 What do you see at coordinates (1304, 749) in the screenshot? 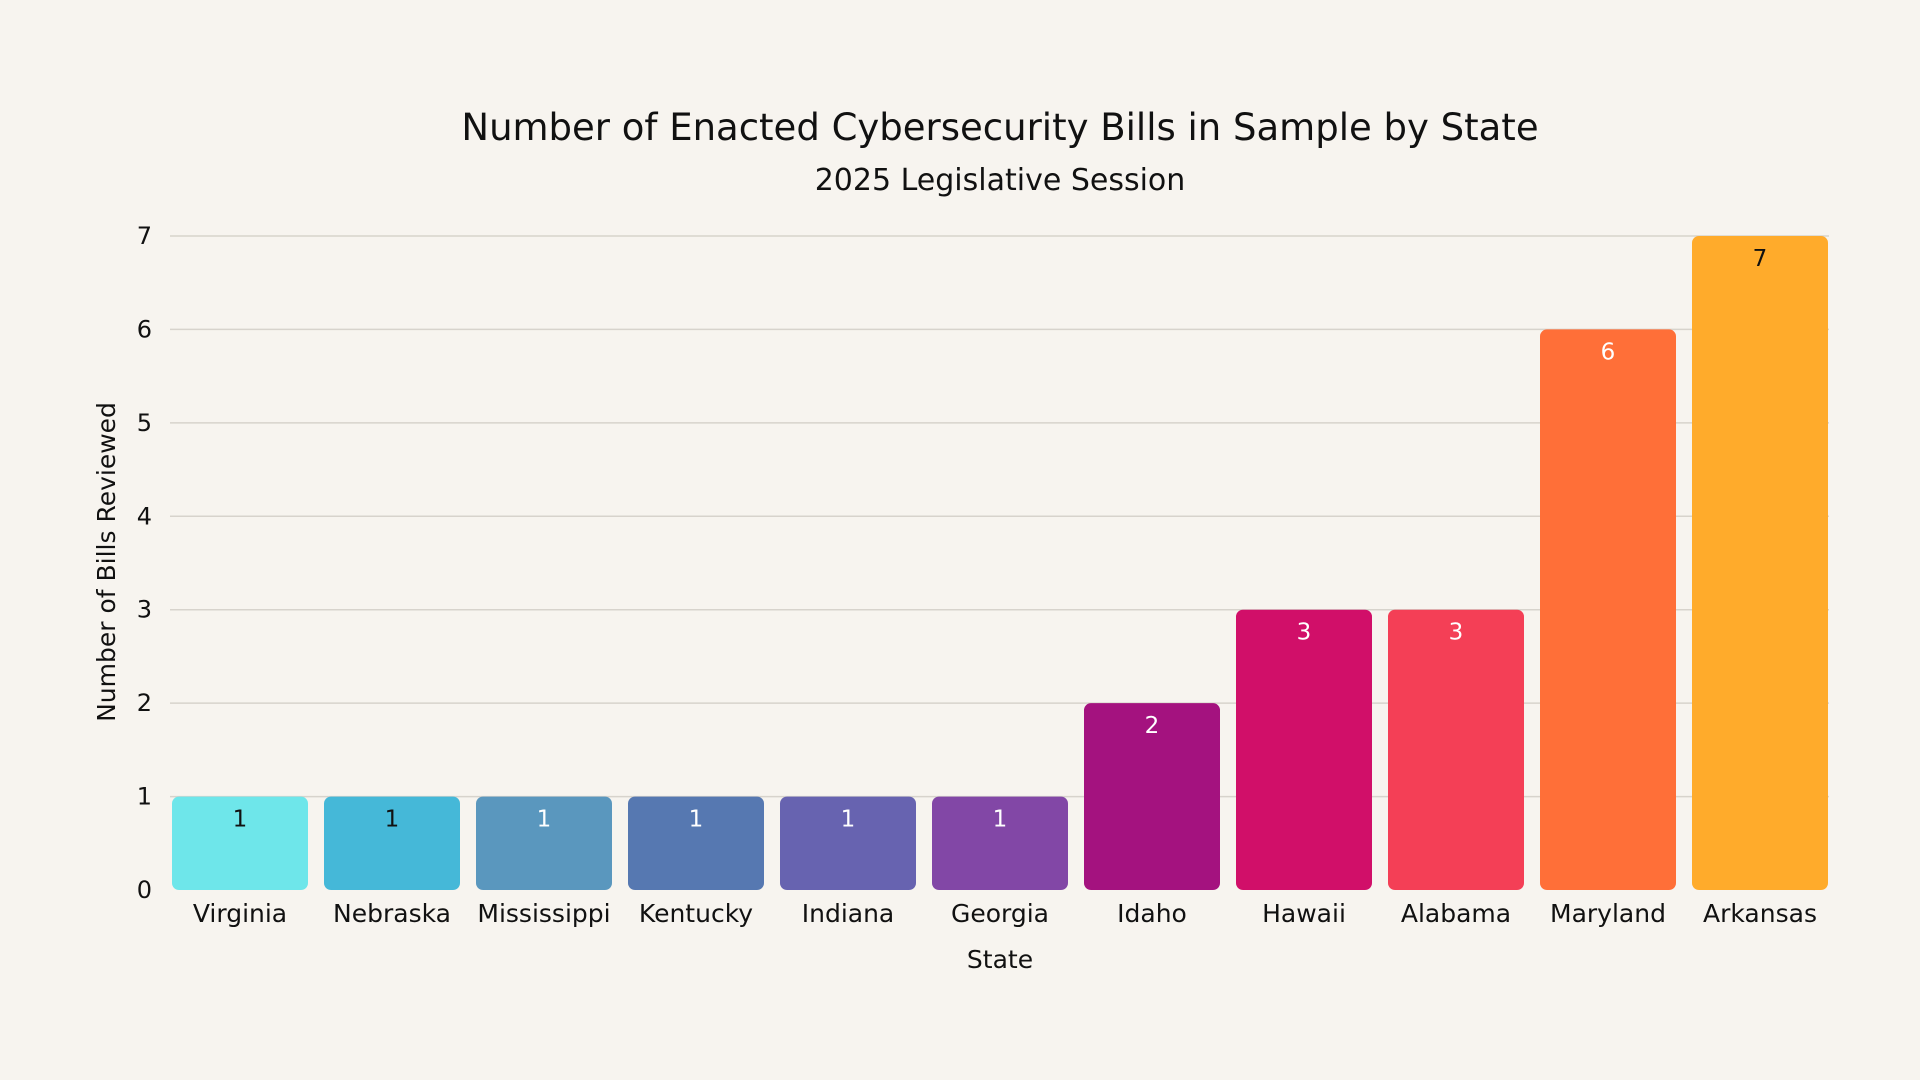
I see `bar-hawaii` at bounding box center [1304, 749].